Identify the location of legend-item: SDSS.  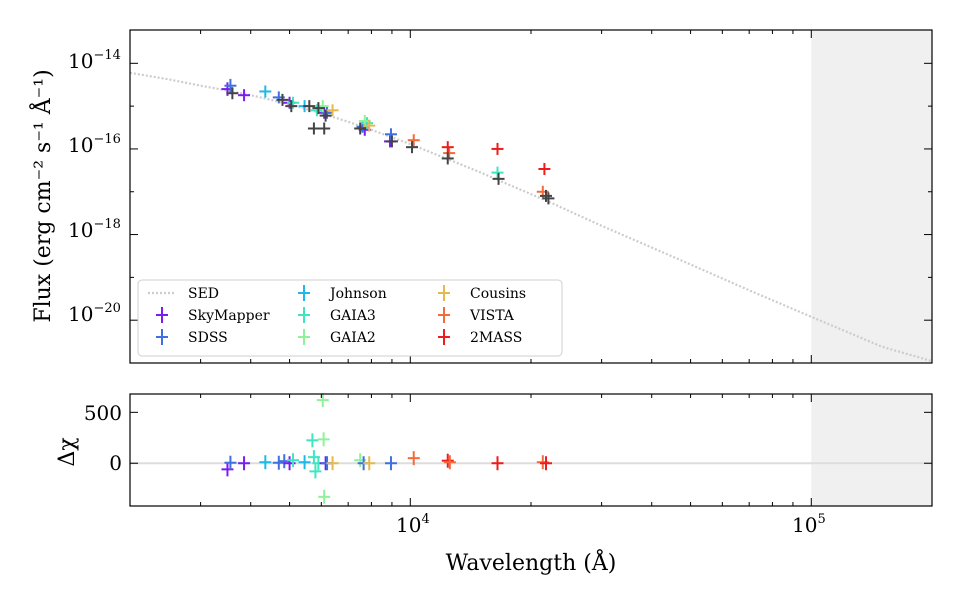
(192, 337).